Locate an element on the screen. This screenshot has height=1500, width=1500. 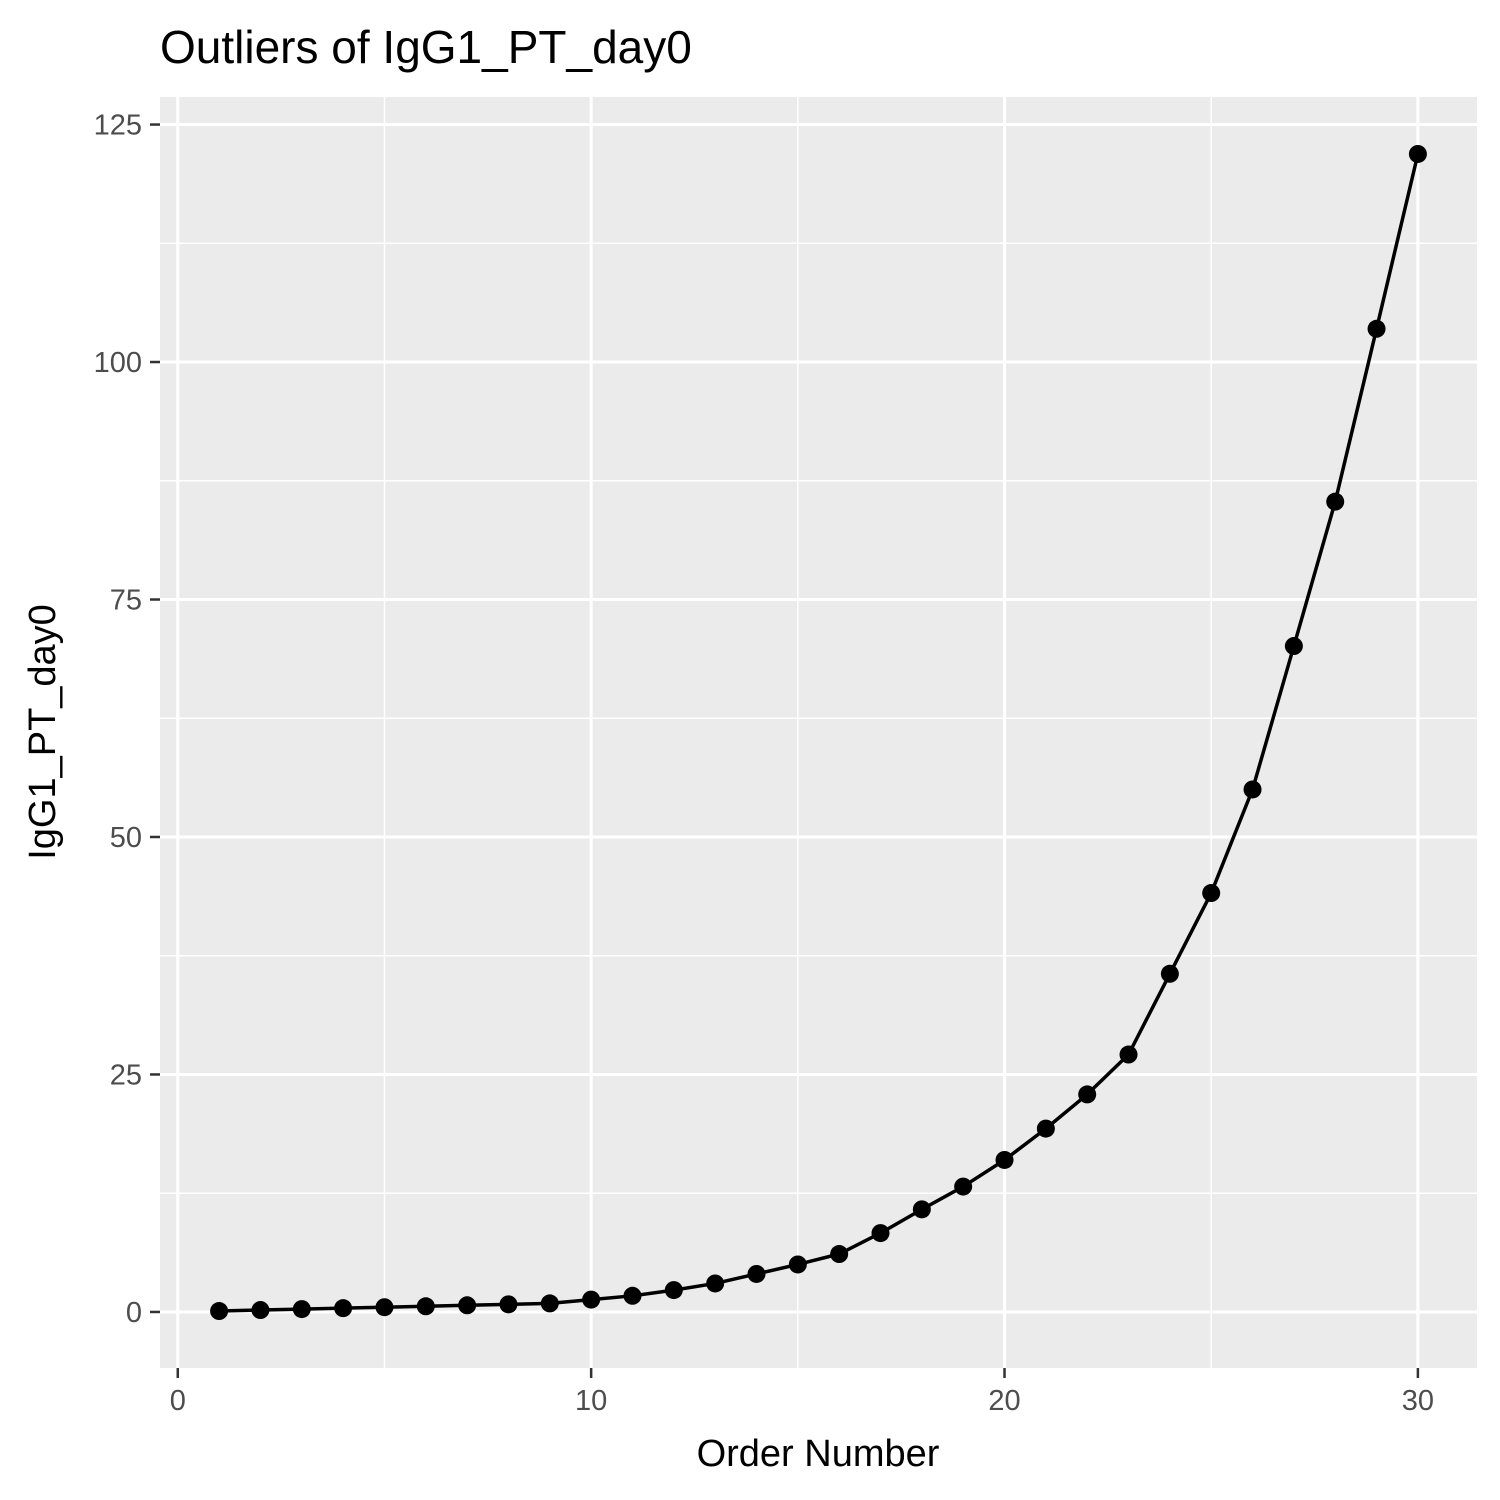
y-tick-label: 100 is located at coordinates (118, 363).